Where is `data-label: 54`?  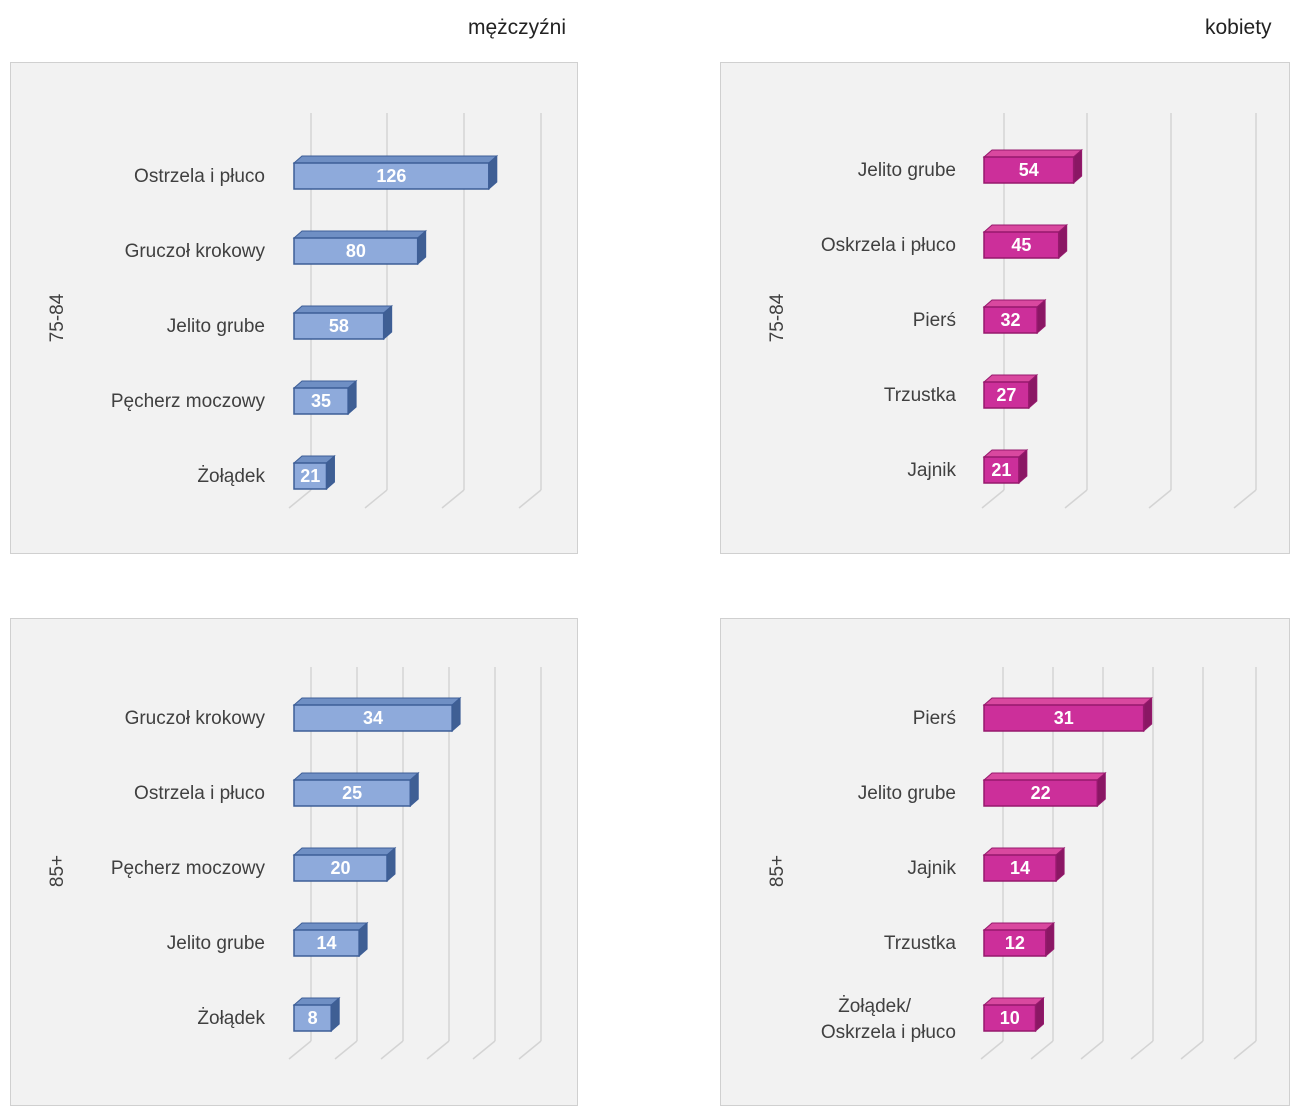 data-label: 54 is located at coordinates (1029, 170).